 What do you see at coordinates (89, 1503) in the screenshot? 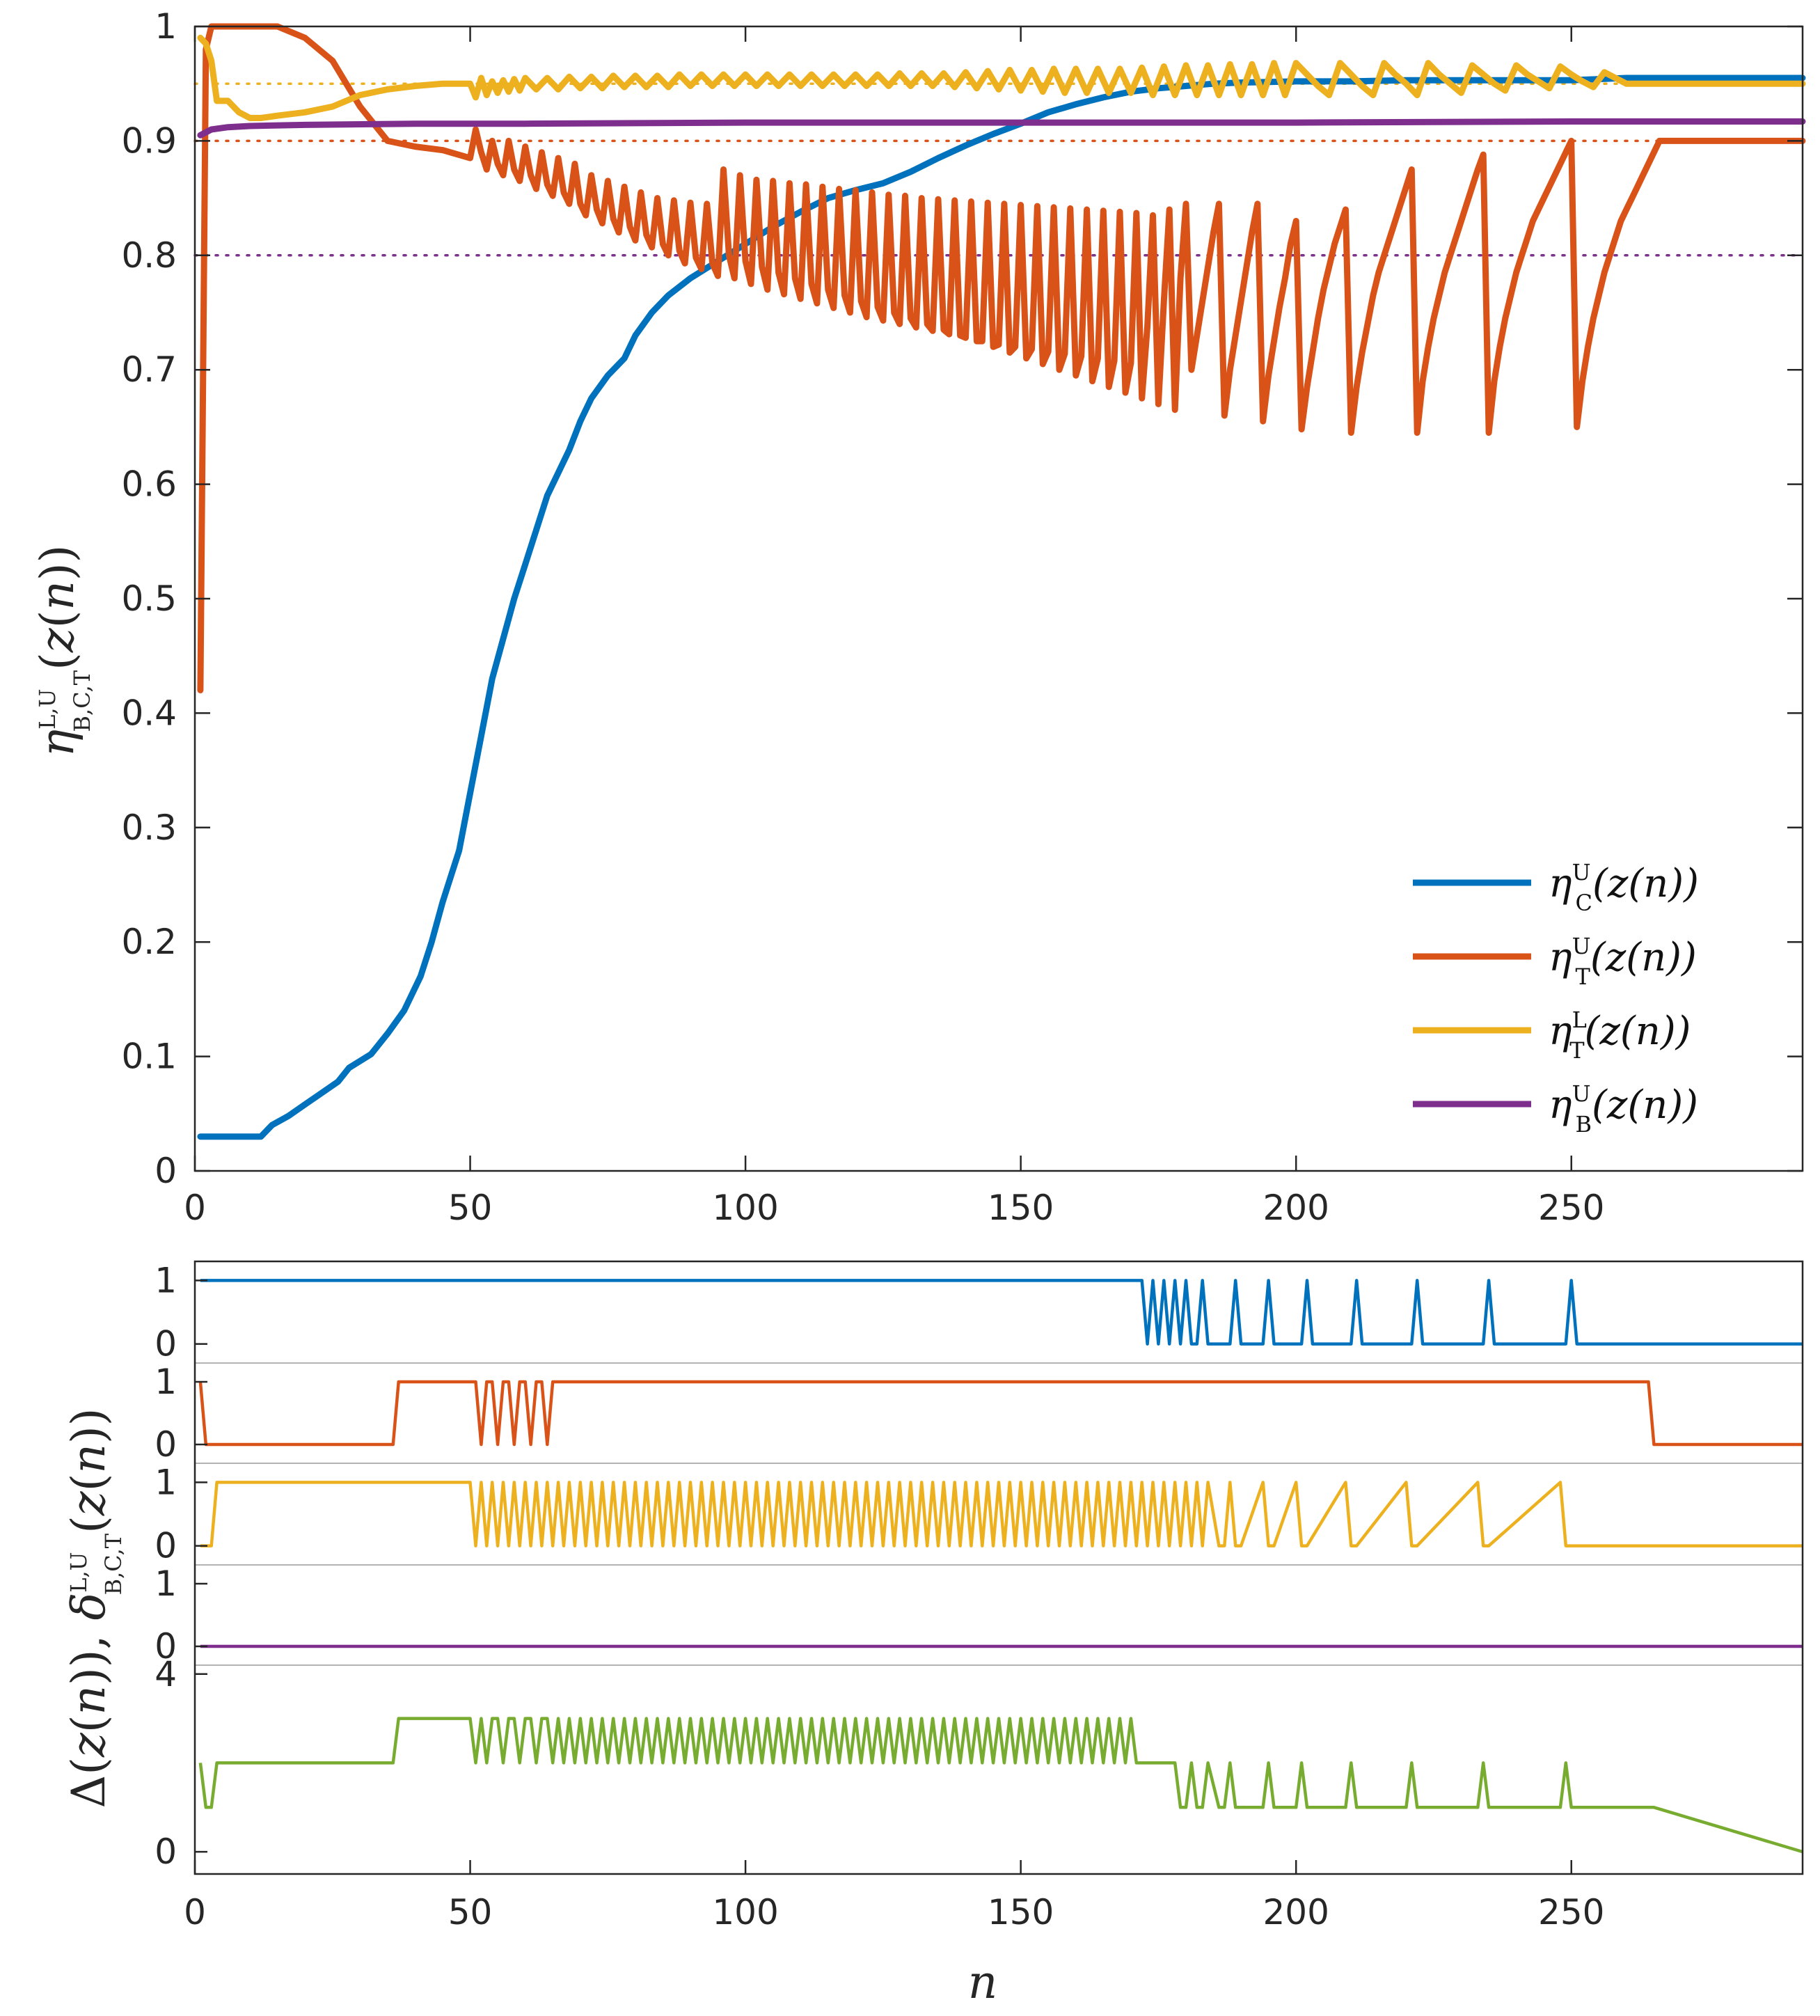
I see `y-label-z2: z` at bounding box center [89, 1503].